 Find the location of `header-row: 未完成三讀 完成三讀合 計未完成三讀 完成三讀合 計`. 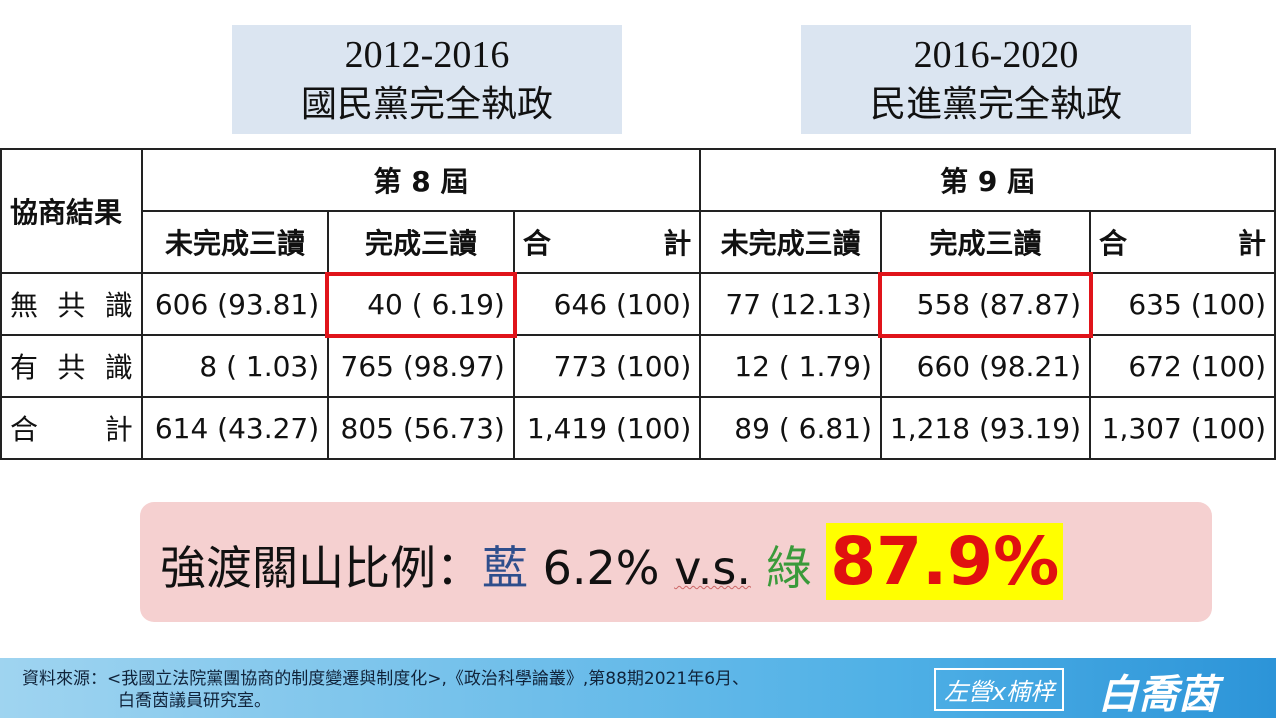

header-row: 未完成三讀 完成三讀合 計未完成三讀 完成三讀合 計 is located at coordinates (638, 242).